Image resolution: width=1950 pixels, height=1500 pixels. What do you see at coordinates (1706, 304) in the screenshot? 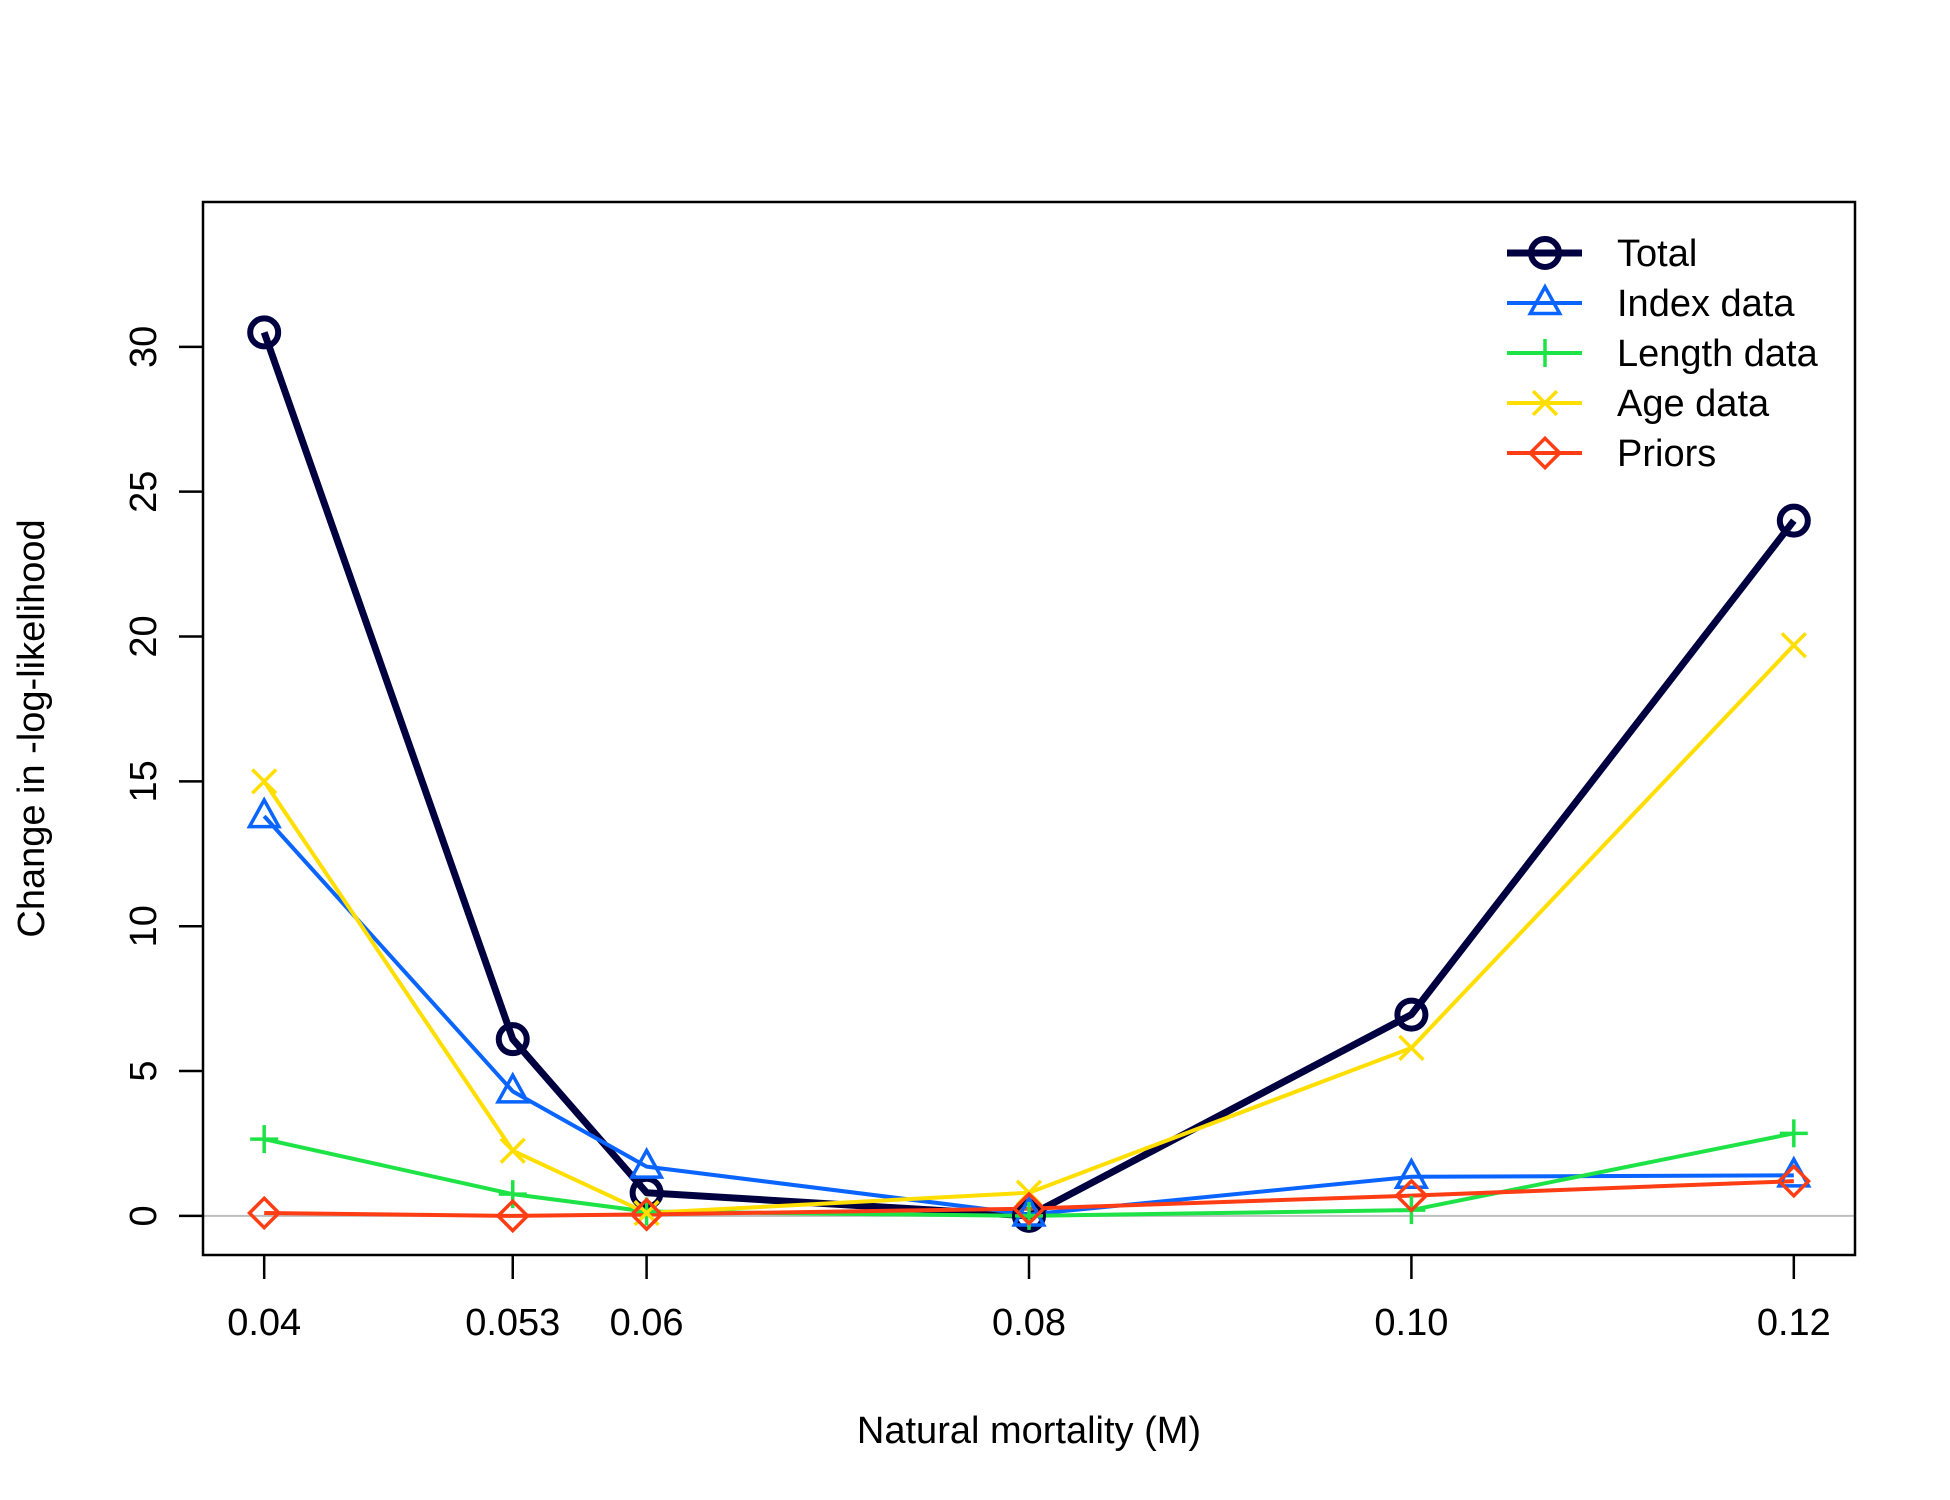
I see `legend-label: Index data` at bounding box center [1706, 304].